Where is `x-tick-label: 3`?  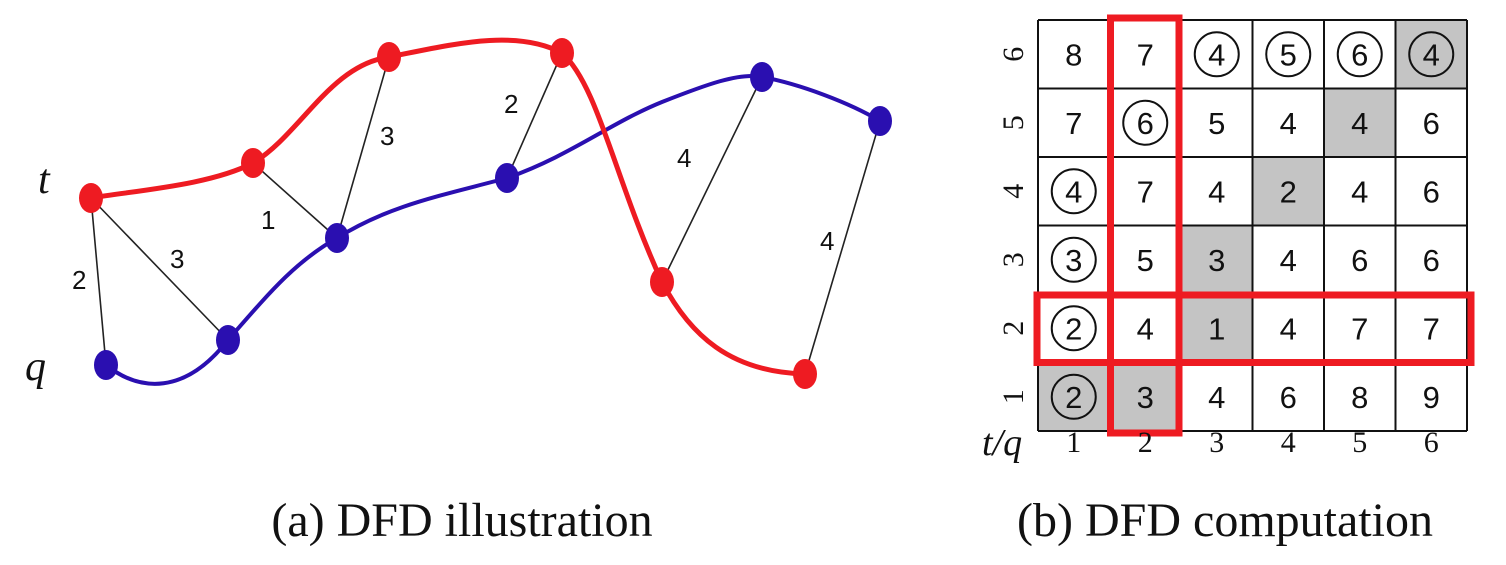 x-tick-label: 3 is located at coordinates (1216, 442).